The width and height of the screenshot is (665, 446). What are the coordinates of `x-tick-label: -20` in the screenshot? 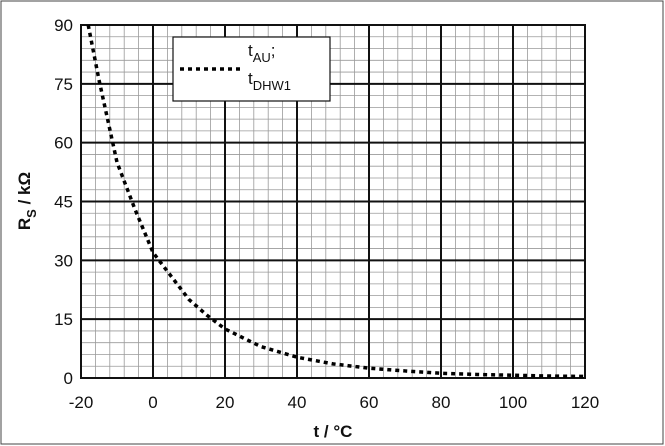 It's located at (81, 402).